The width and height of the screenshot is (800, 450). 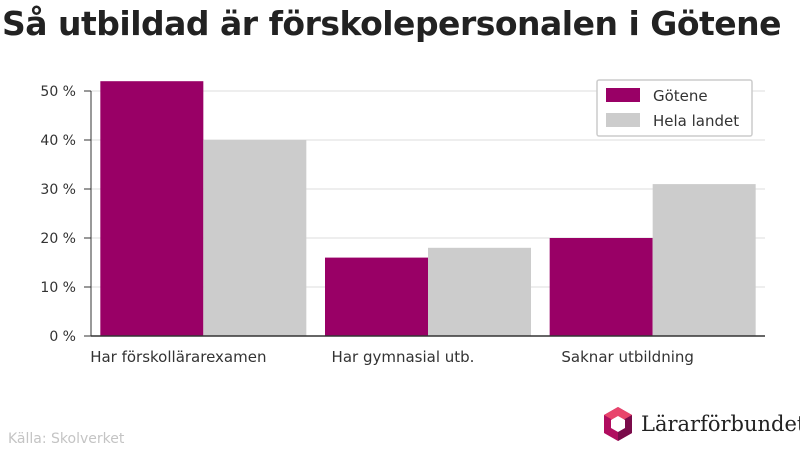 What do you see at coordinates (58, 92) in the screenshot?
I see `y-tick-label: 50 %` at bounding box center [58, 92].